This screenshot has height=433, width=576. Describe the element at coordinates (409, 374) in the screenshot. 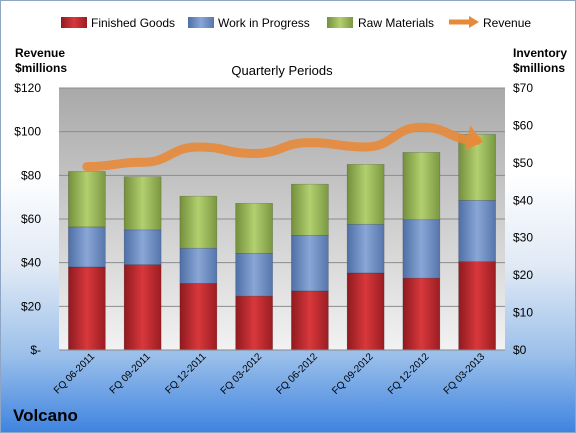

I see `x-tick-label: FQ 12-2012` at that location.